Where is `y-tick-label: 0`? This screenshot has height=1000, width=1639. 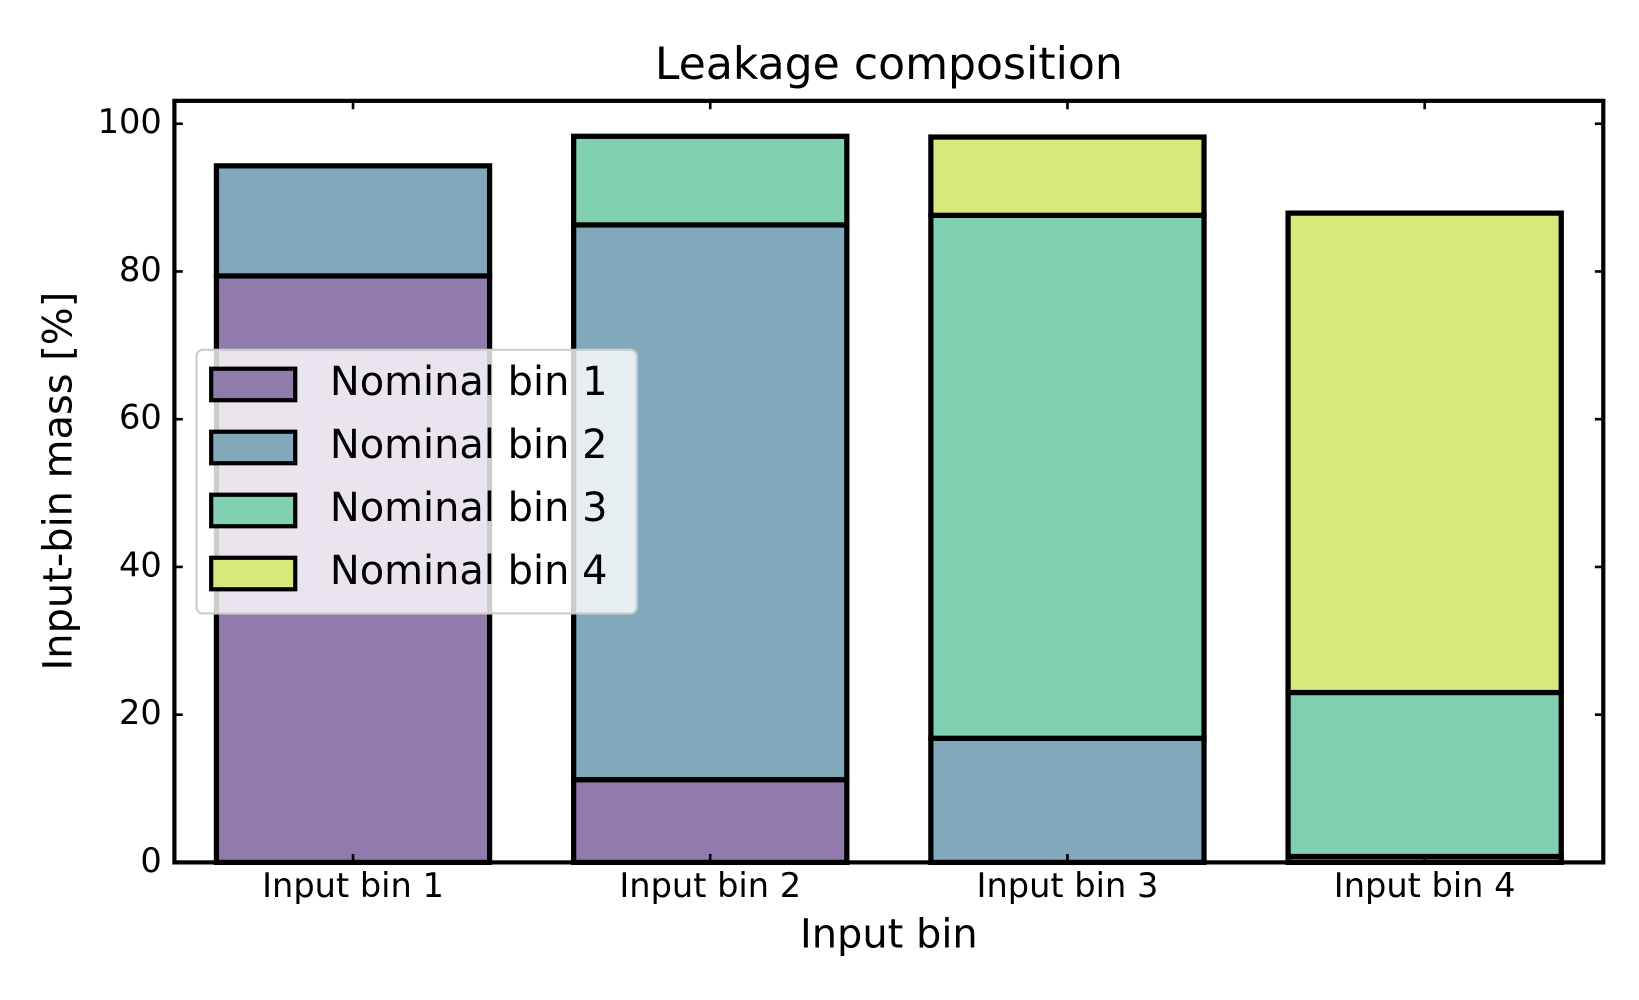
y-tick-label: 0 is located at coordinates (150, 860).